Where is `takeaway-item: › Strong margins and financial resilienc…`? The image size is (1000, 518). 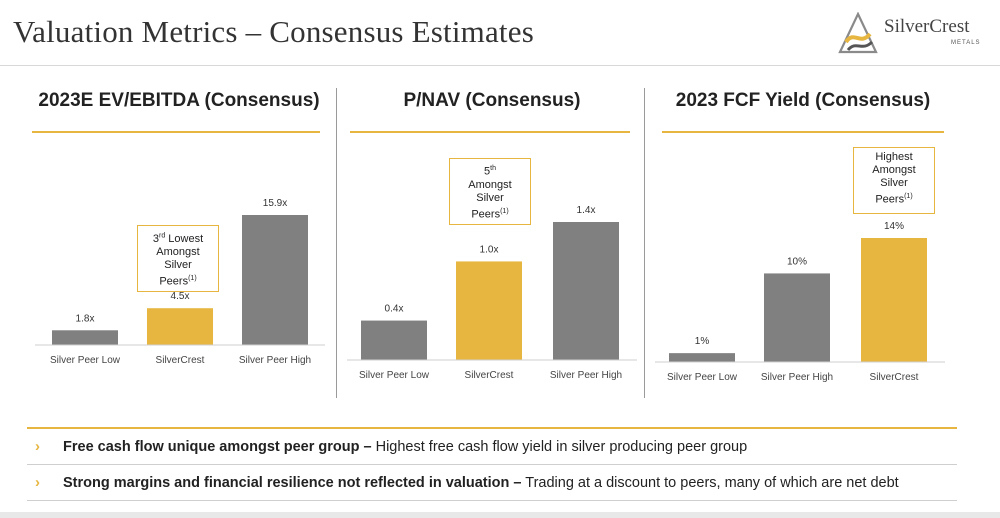 takeaway-item: › Strong margins and financial resilienc… is located at coordinates (492, 482).